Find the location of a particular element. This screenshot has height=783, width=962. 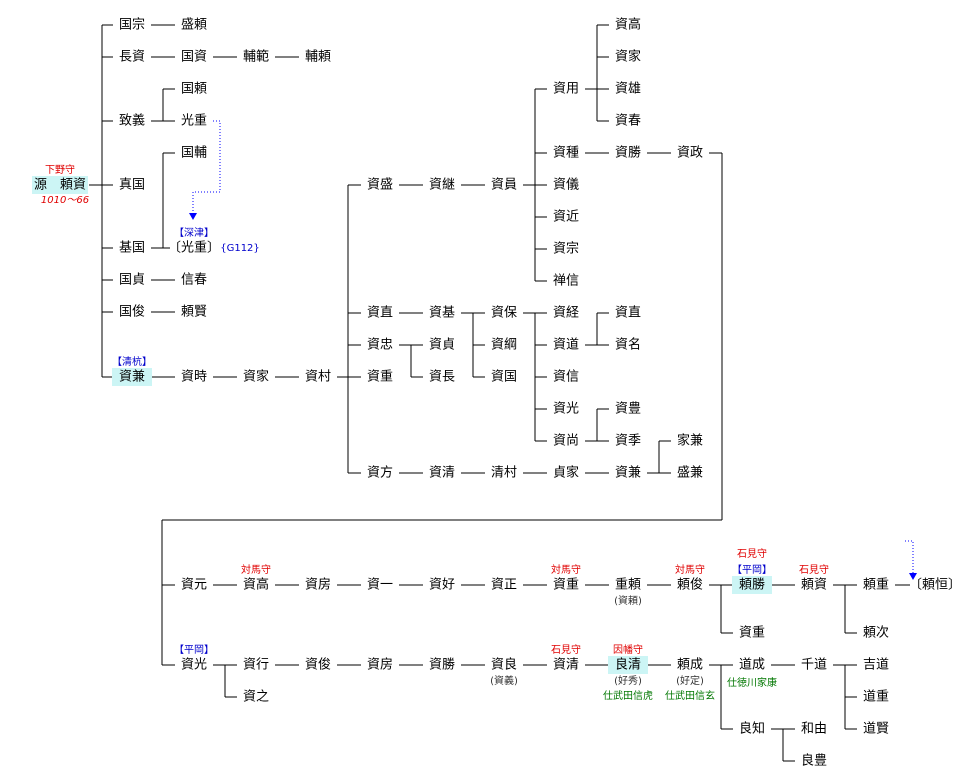

person-name: 光重 is located at coordinates (194, 121).